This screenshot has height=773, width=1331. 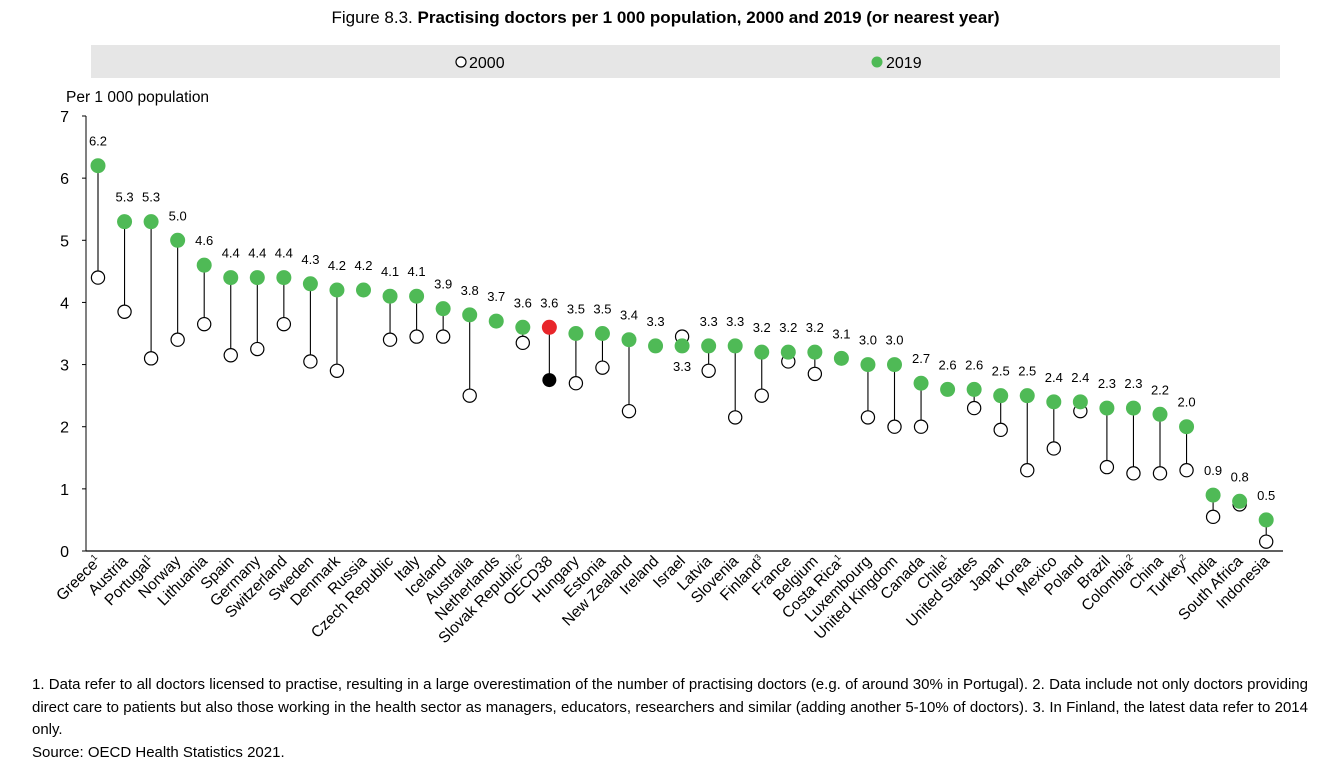 What do you see at coordinates (73, 335) in the screenshot?
I see `y-axis: 0 1 2 3 4 5 6 7` at bounding box center [73, 335].